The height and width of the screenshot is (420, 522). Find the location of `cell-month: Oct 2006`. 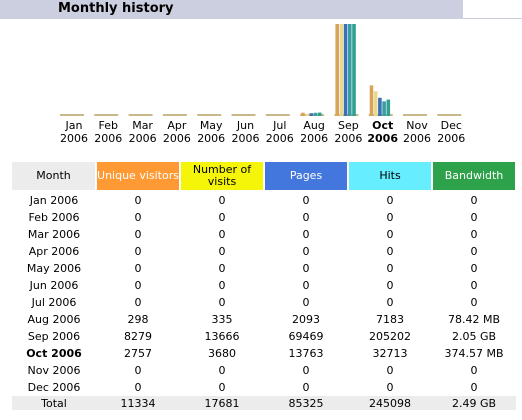

cell-month: Oct 2006 is located at coordinates (54, 353).